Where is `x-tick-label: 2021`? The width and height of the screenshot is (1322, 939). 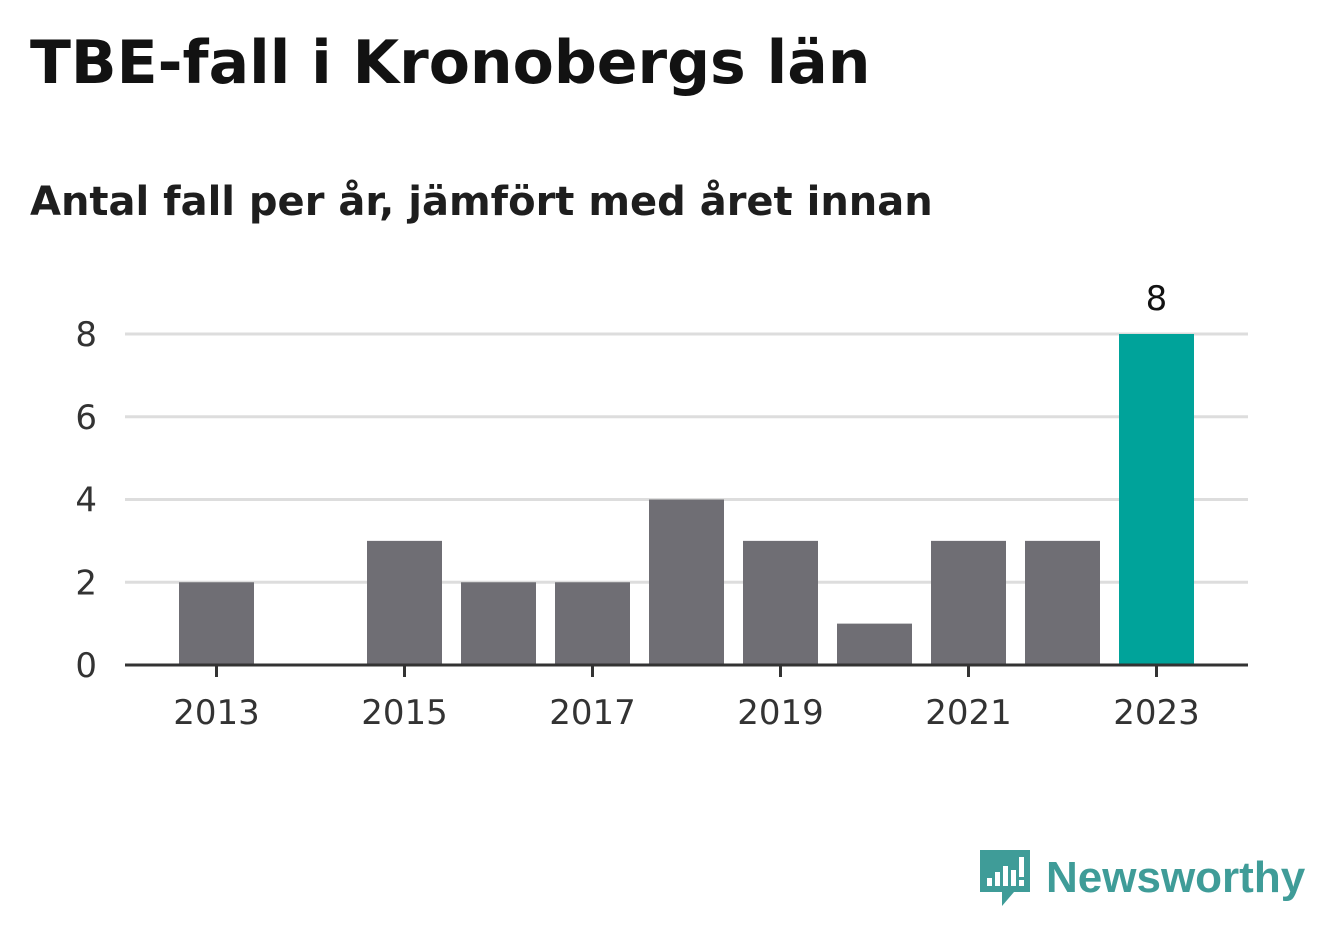
x-tick-label: 2021 is located at coordinates (968, 713).